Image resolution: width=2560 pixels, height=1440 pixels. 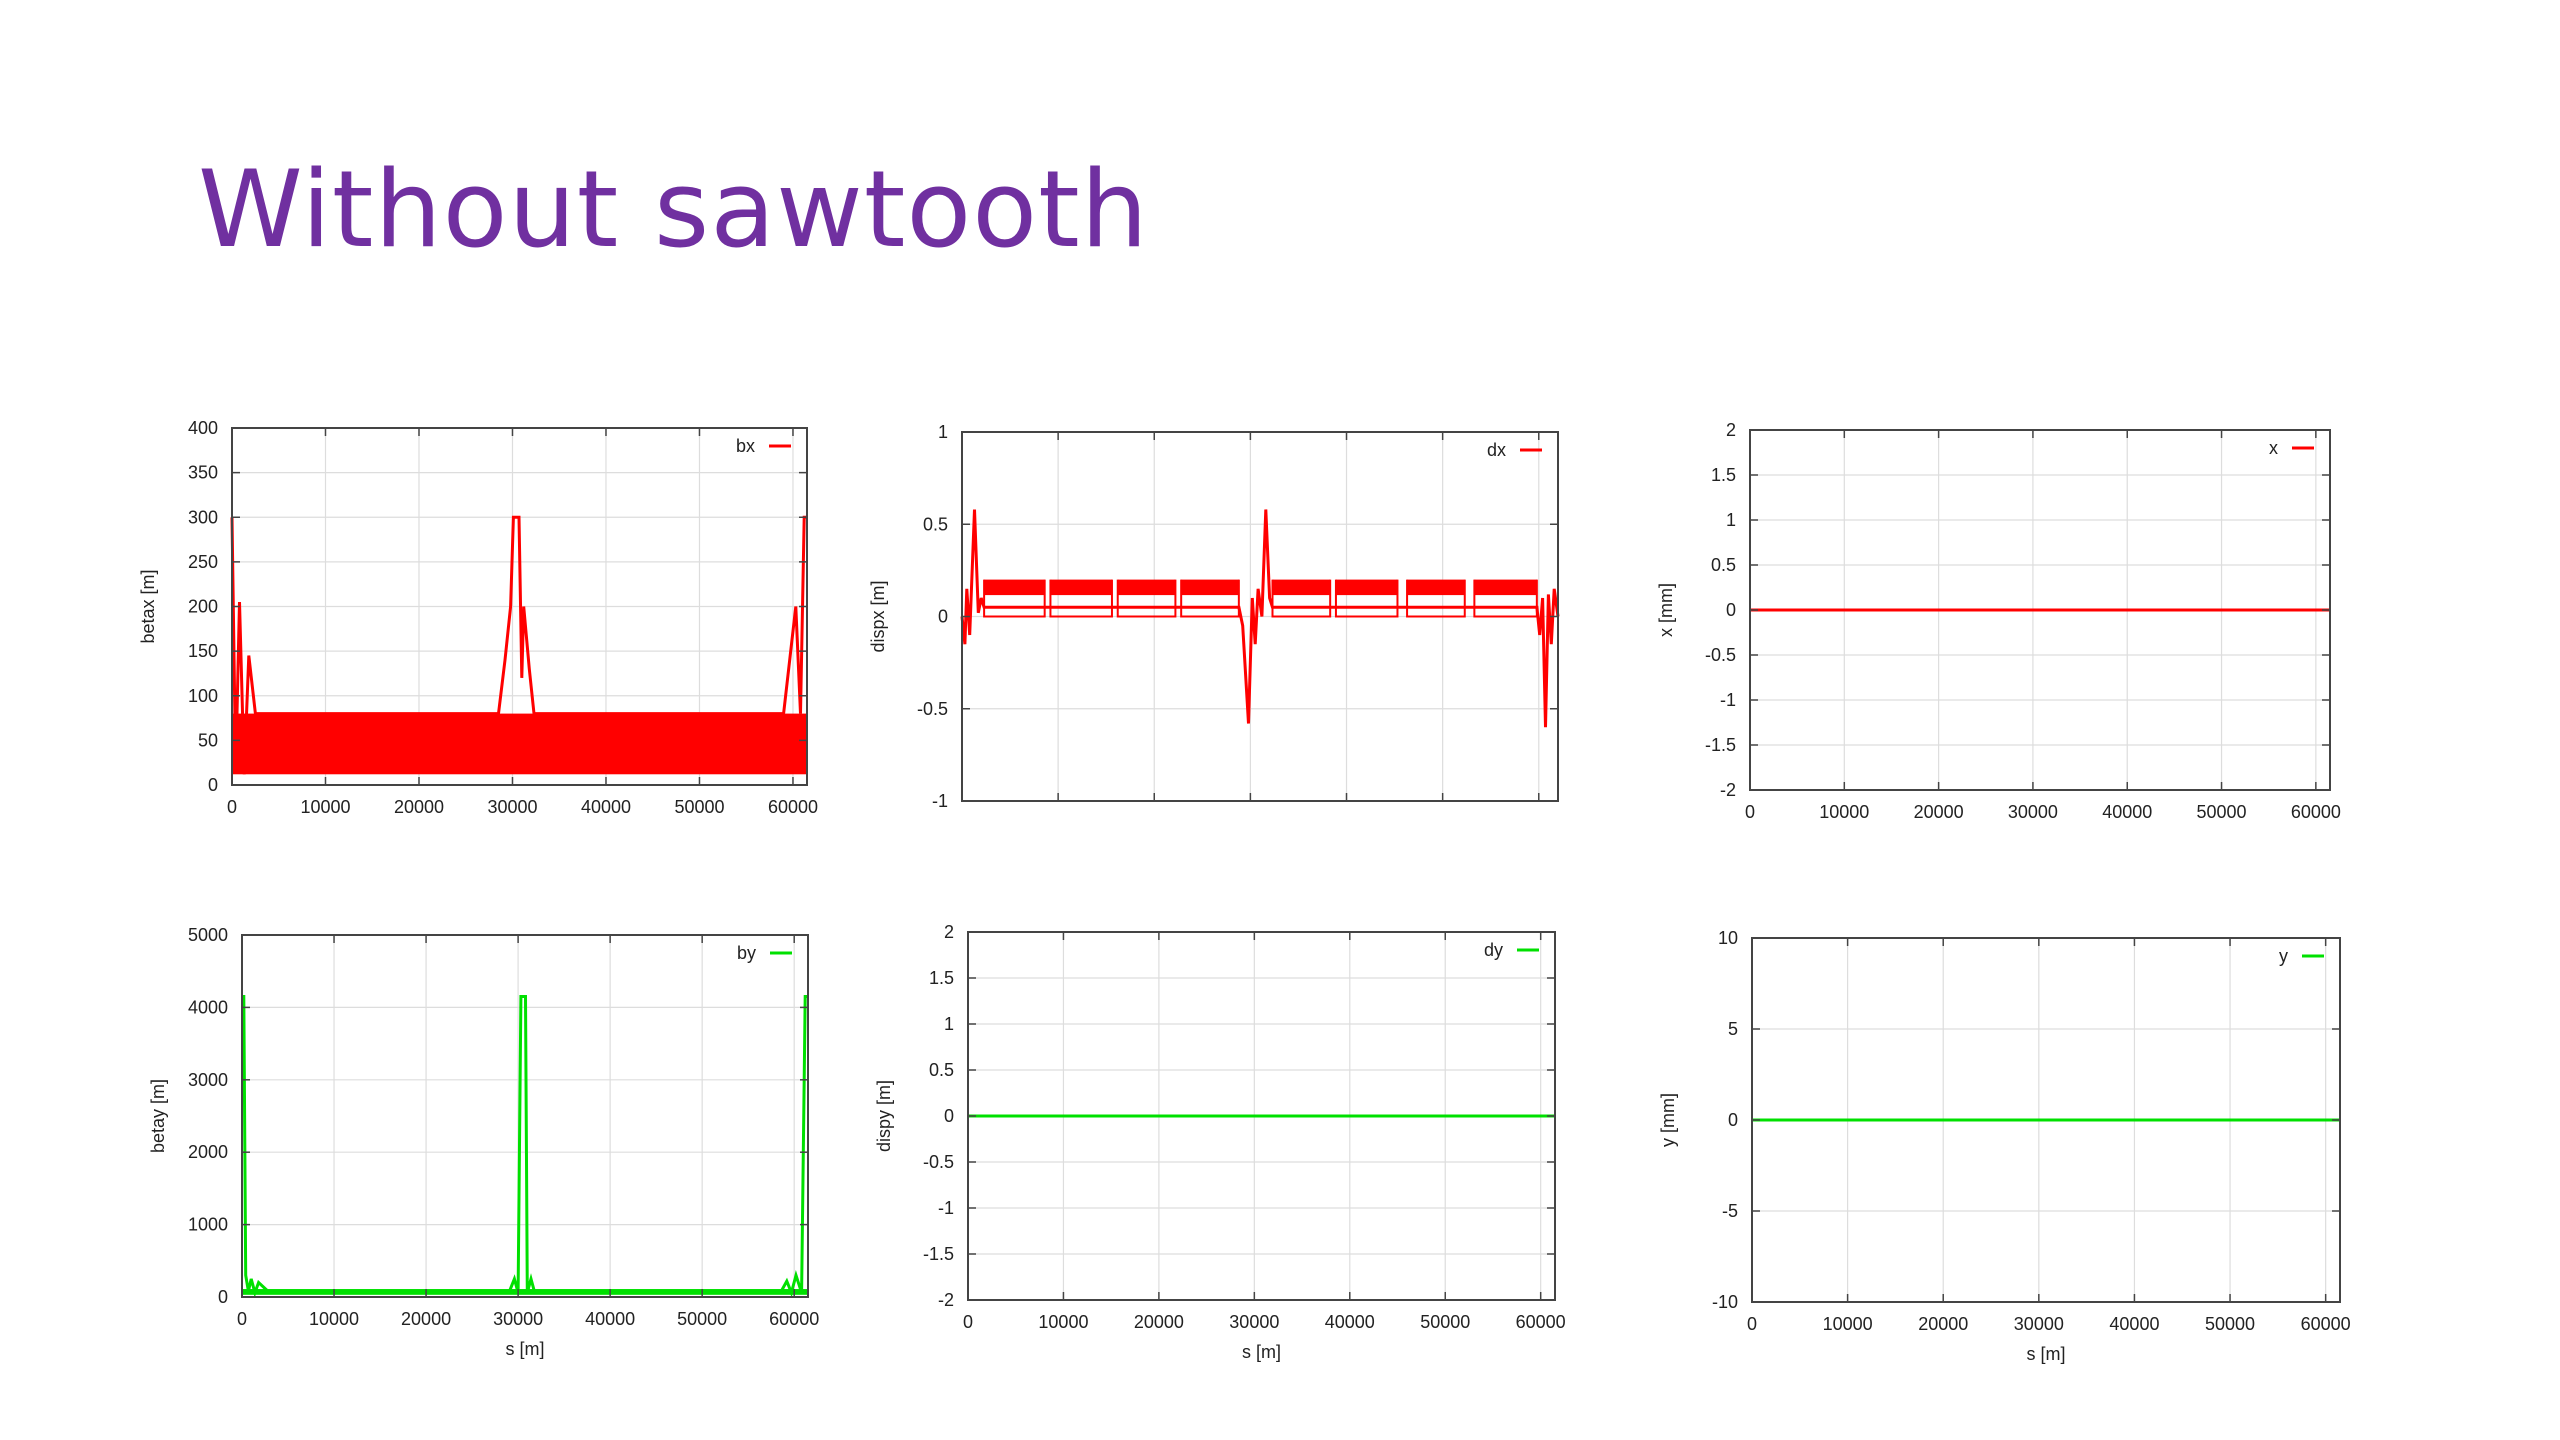 What do you see at coordinates (203, 651) in the screenshot?
I see `y-tick-label: 150` at bounding box center [203, 651].